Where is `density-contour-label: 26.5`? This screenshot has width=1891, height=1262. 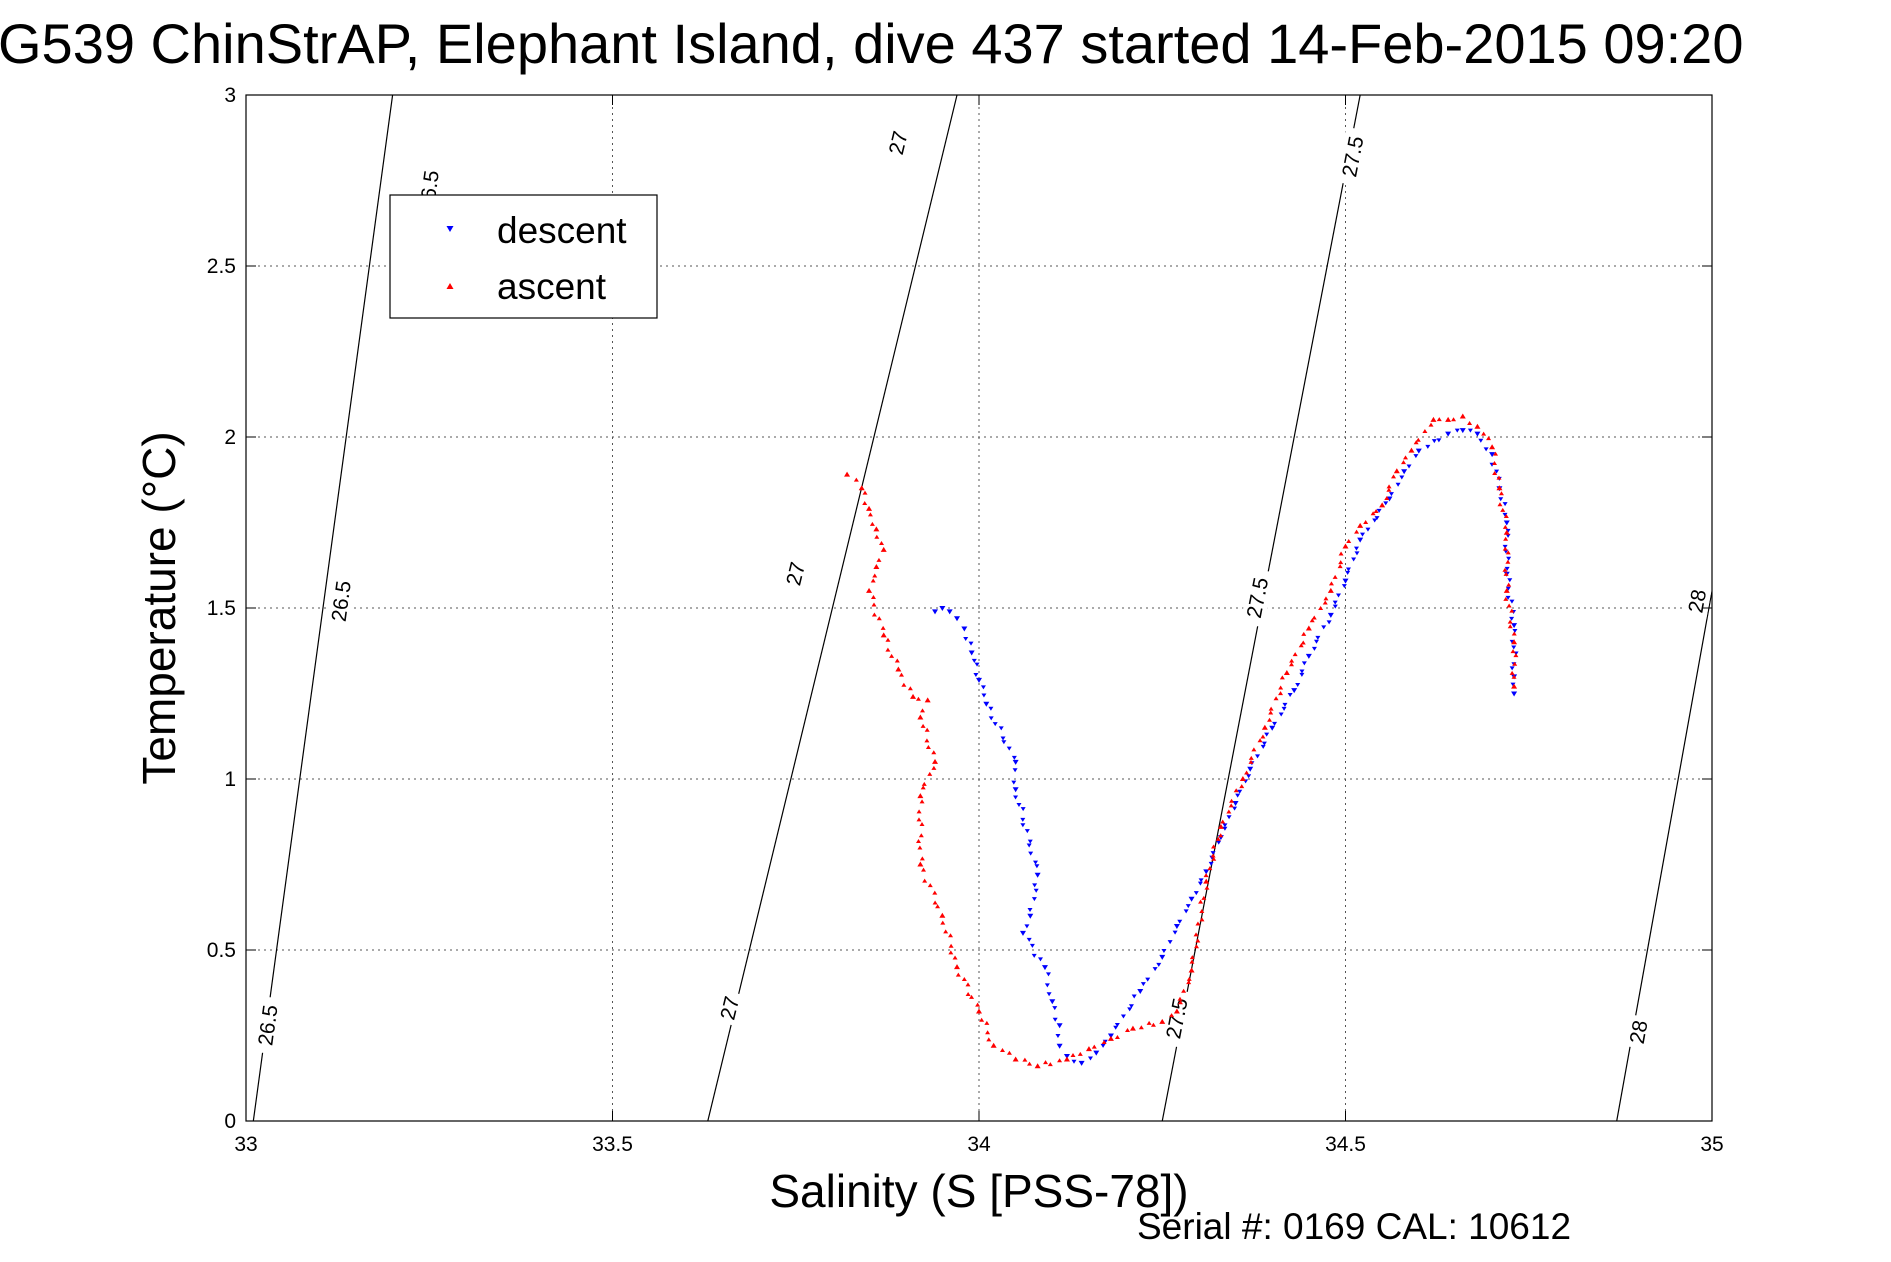
density-contour-label: 26.5 is located at coordinates (341, 601).